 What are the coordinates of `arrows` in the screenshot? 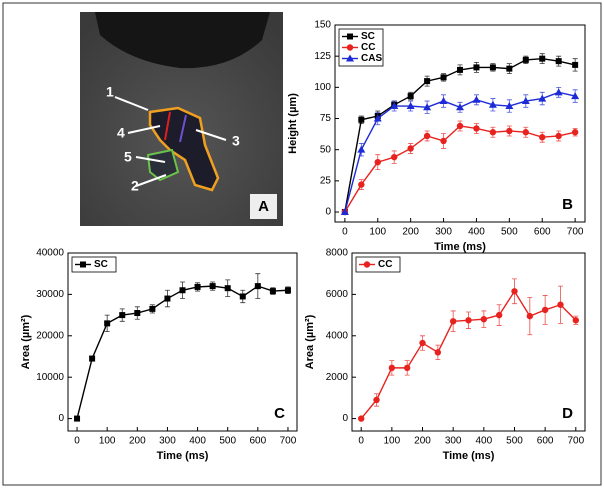 It's located at (170, 141).